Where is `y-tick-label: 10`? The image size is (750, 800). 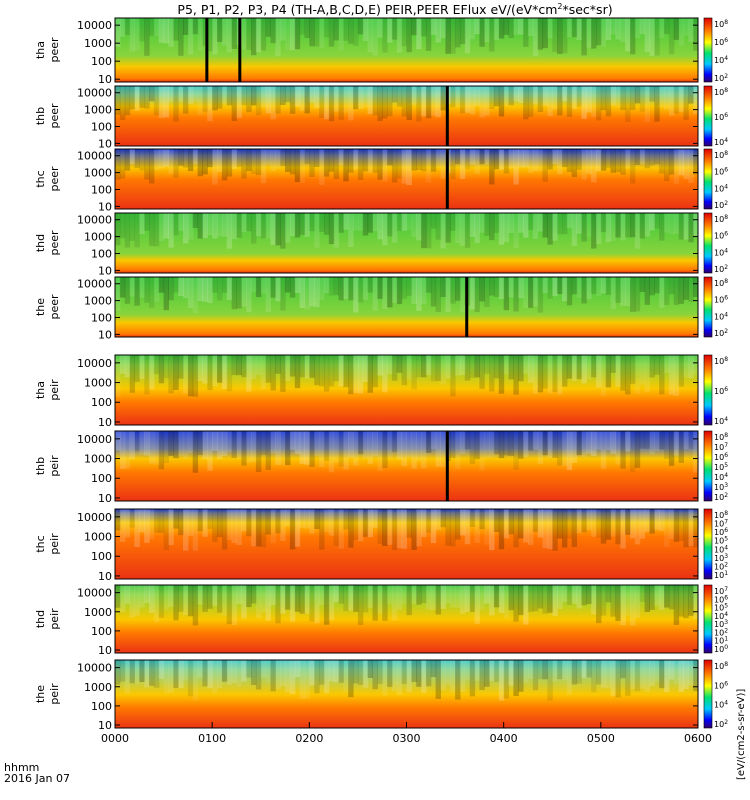 y-tick-label: 10 is located at coordinates (105, 650).